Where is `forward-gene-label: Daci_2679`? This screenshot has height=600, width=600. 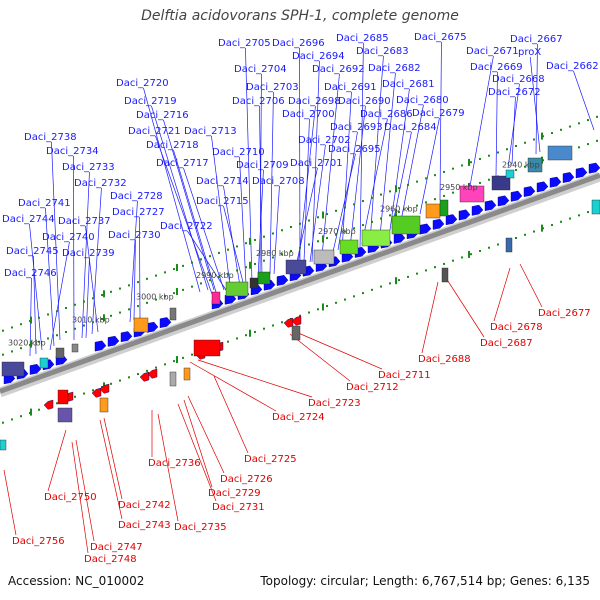 forward-gene-label: Daci_2679 is located at coordinates (438, 113).